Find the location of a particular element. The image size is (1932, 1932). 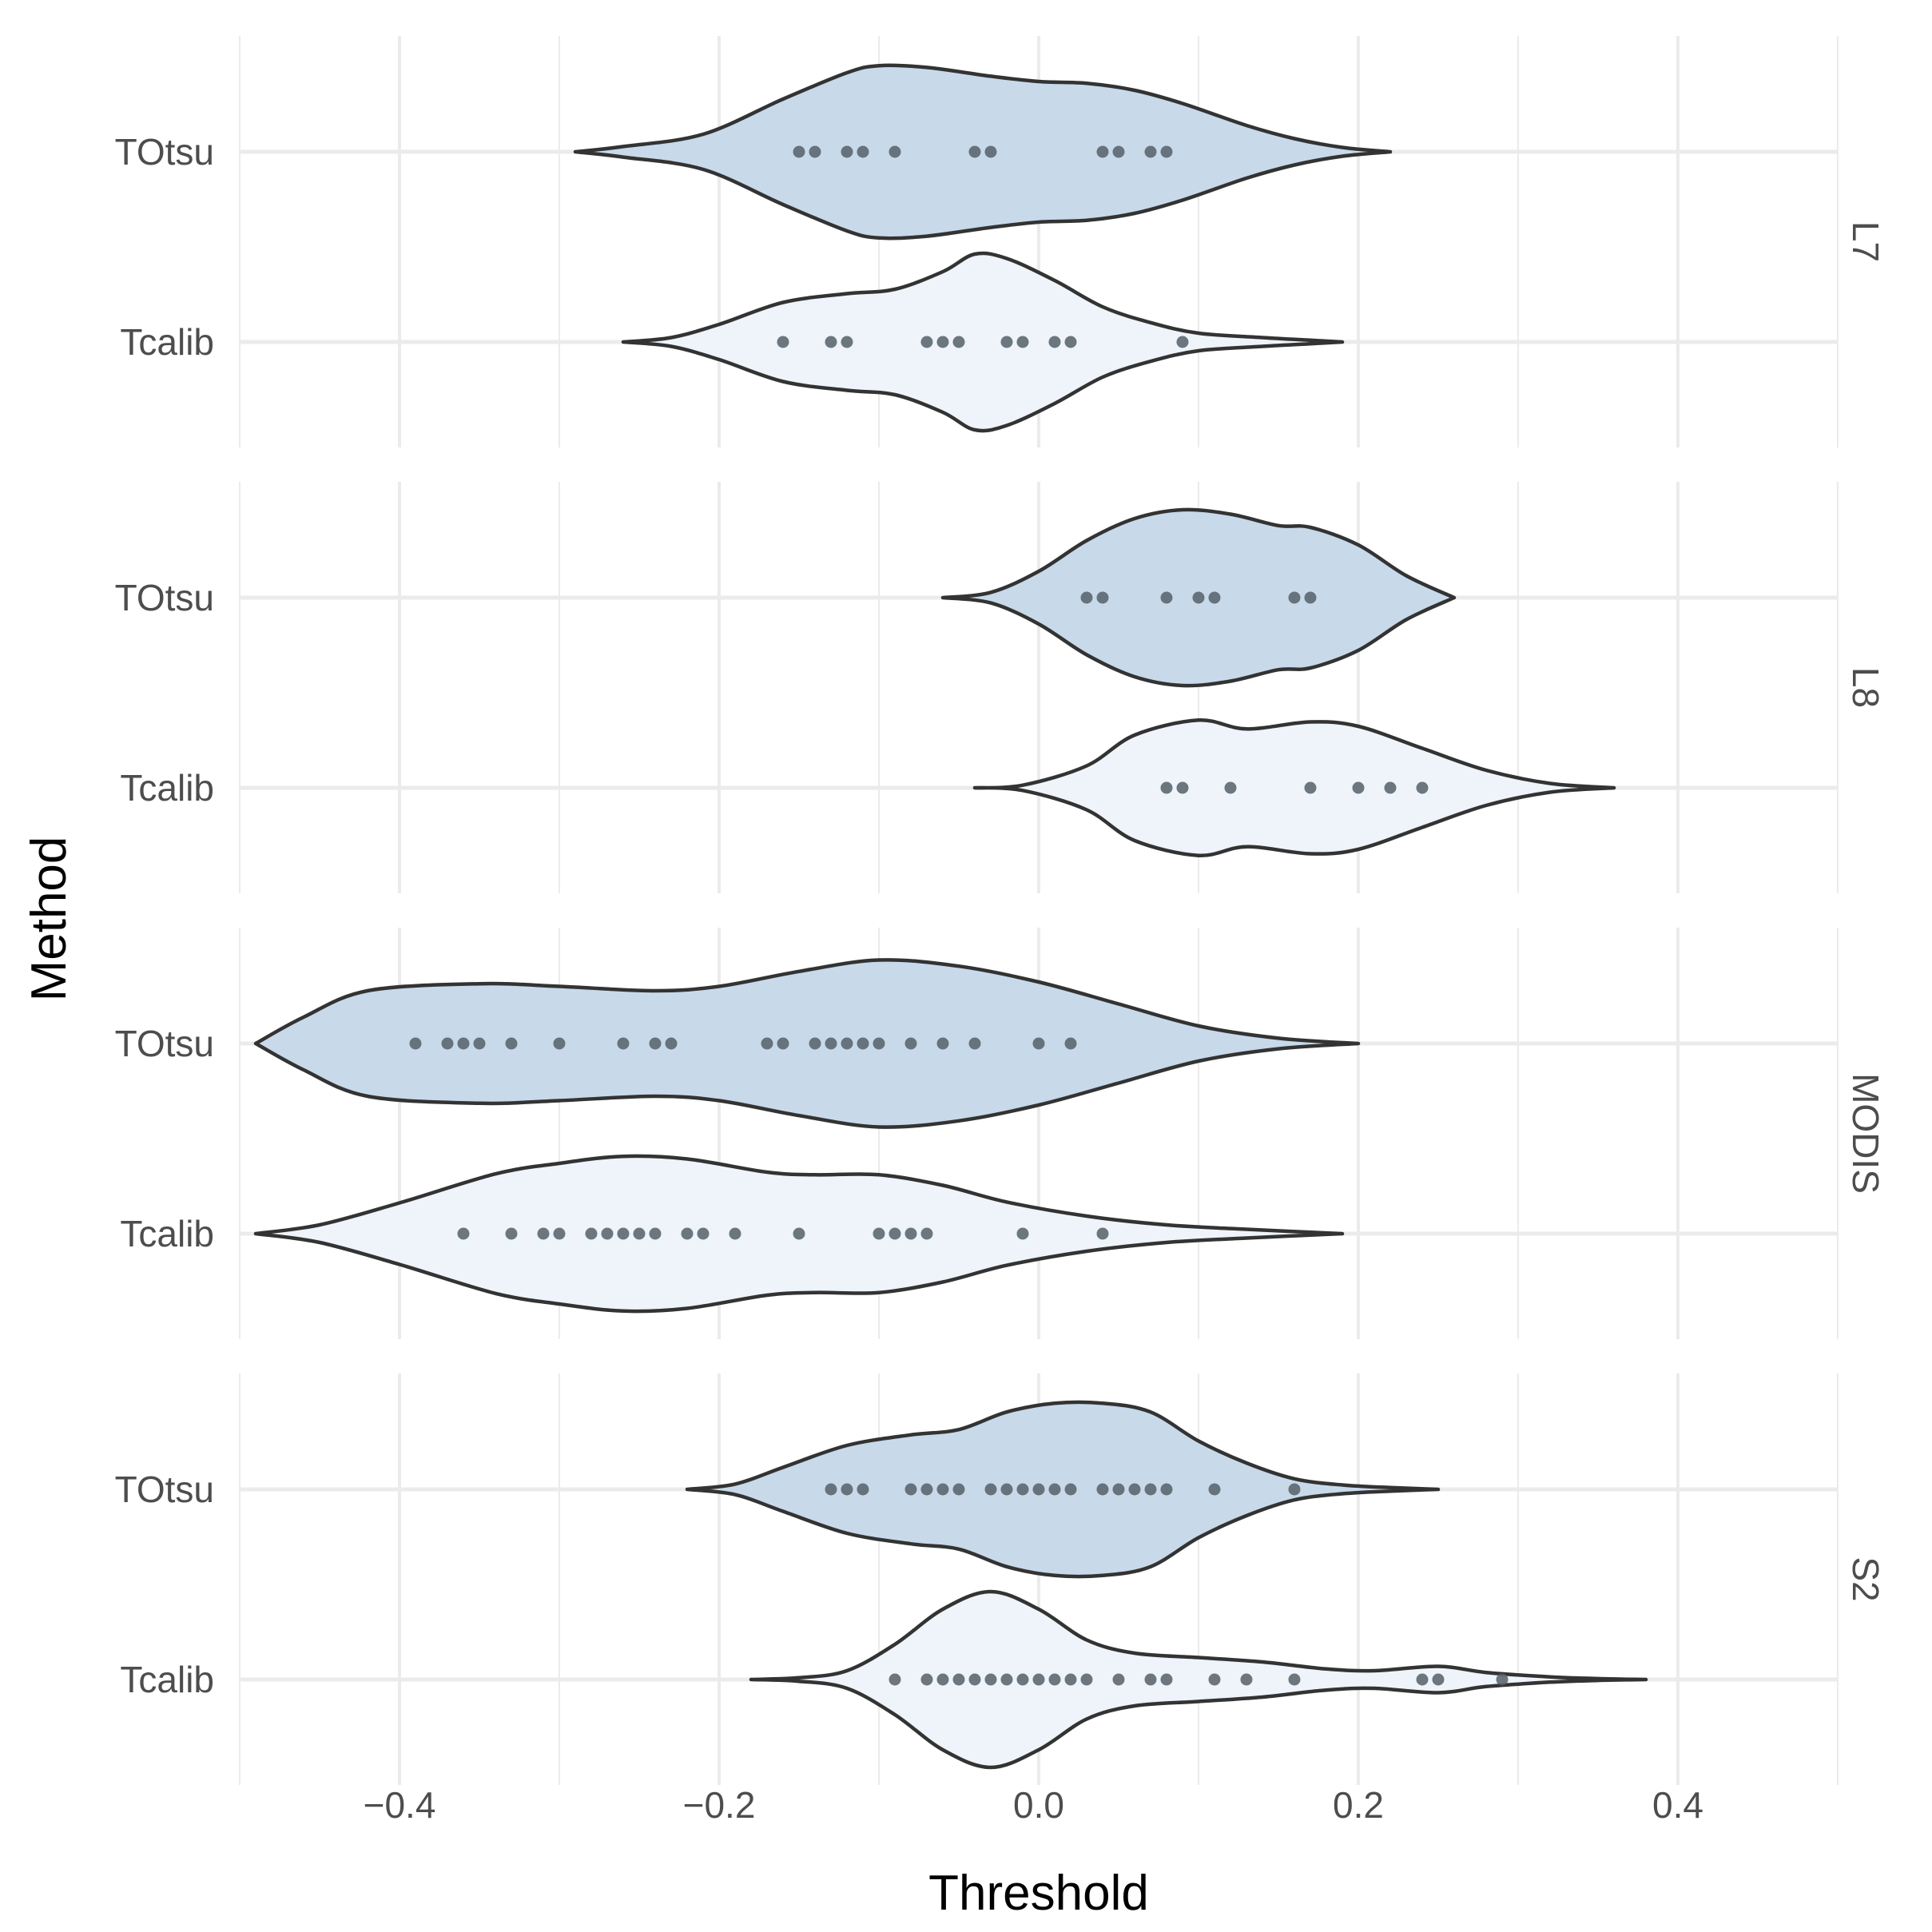

y-tick-label-l7-tcalib: Tcalib is located at coordinates (167, 342).